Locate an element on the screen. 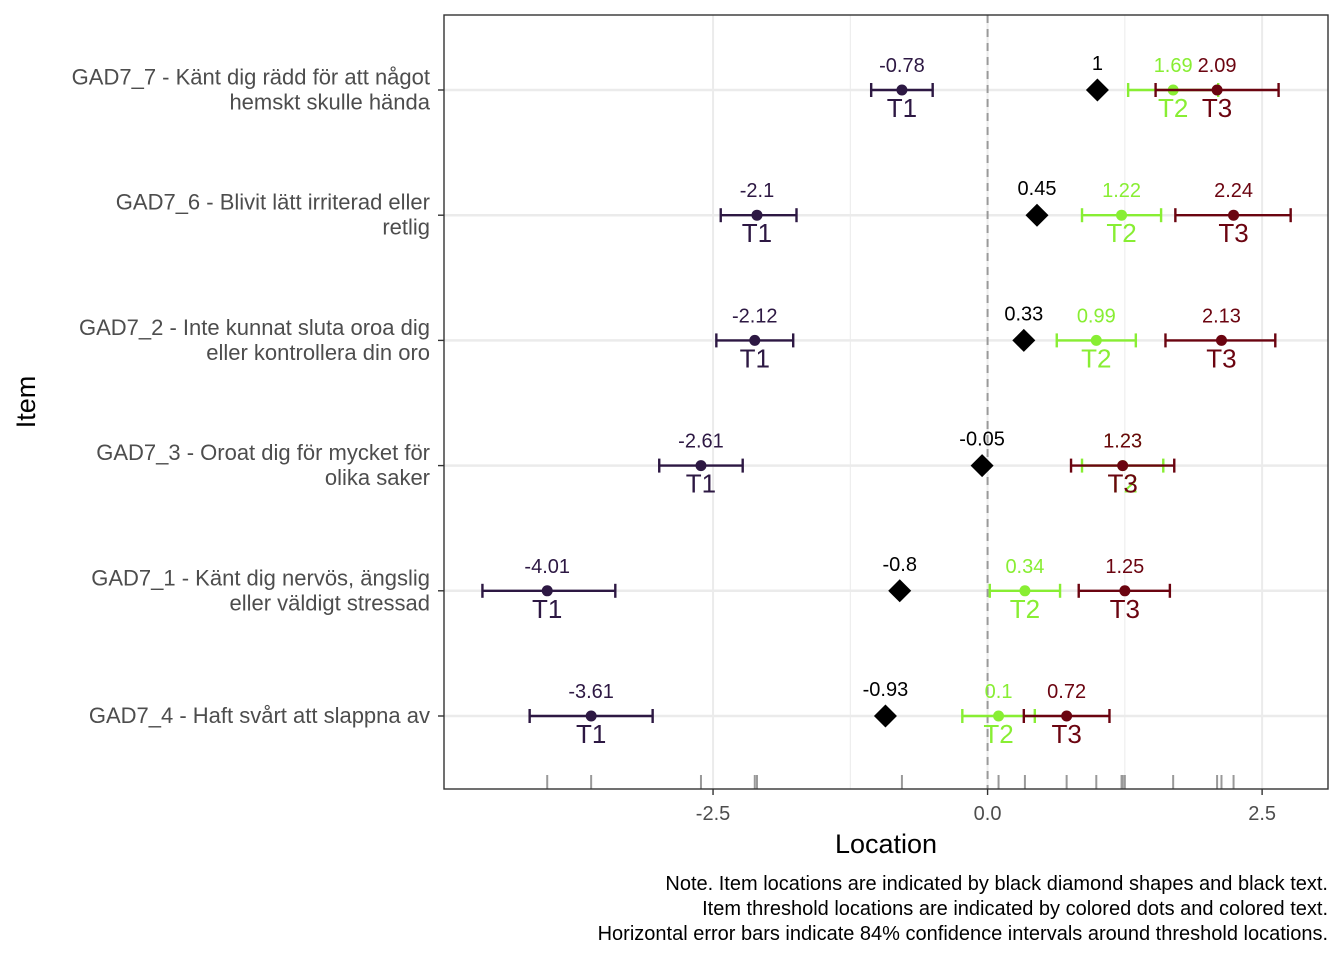 The image size is (1344, 965). item-row-1: -0.78 T1 1.69 T2 2.09 T3 1 is located at coordinates (1074, 88).